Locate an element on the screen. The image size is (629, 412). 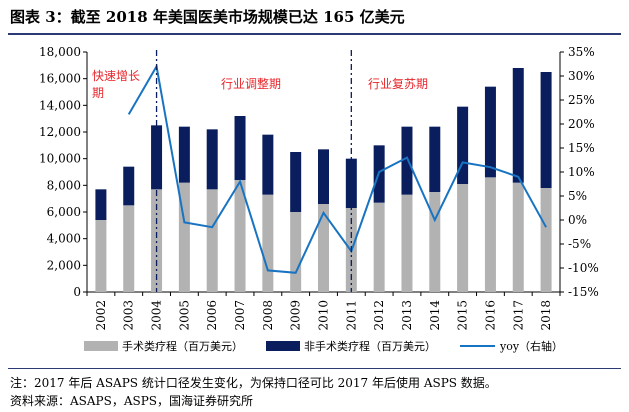
annotation-recovery: 行业复苏期 is located at coordinates (398, 84).